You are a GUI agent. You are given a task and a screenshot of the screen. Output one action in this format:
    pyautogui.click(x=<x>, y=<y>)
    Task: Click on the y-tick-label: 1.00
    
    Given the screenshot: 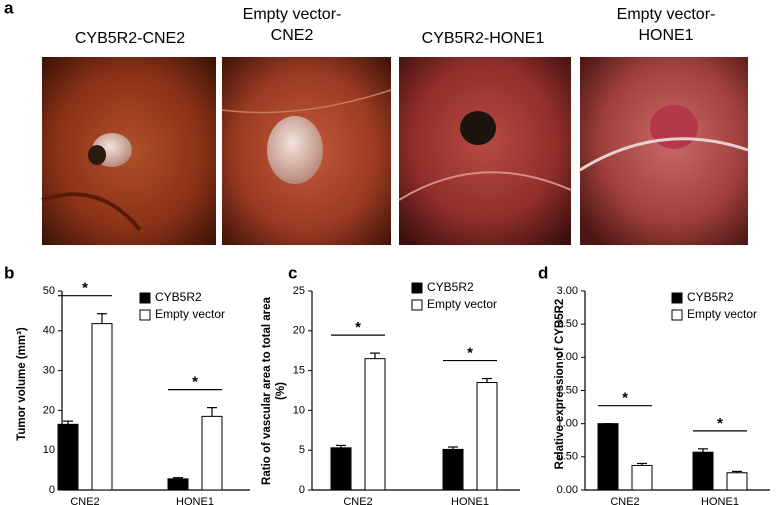 What is the action you would take?
    pyautogui.click(x=567, y=424)
    